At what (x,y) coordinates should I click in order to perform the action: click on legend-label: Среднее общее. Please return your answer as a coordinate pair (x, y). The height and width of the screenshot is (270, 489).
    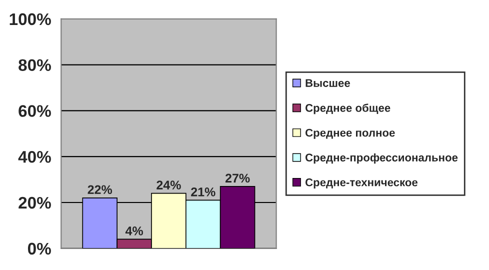
    Looking at the image, I should click on (347, 109).